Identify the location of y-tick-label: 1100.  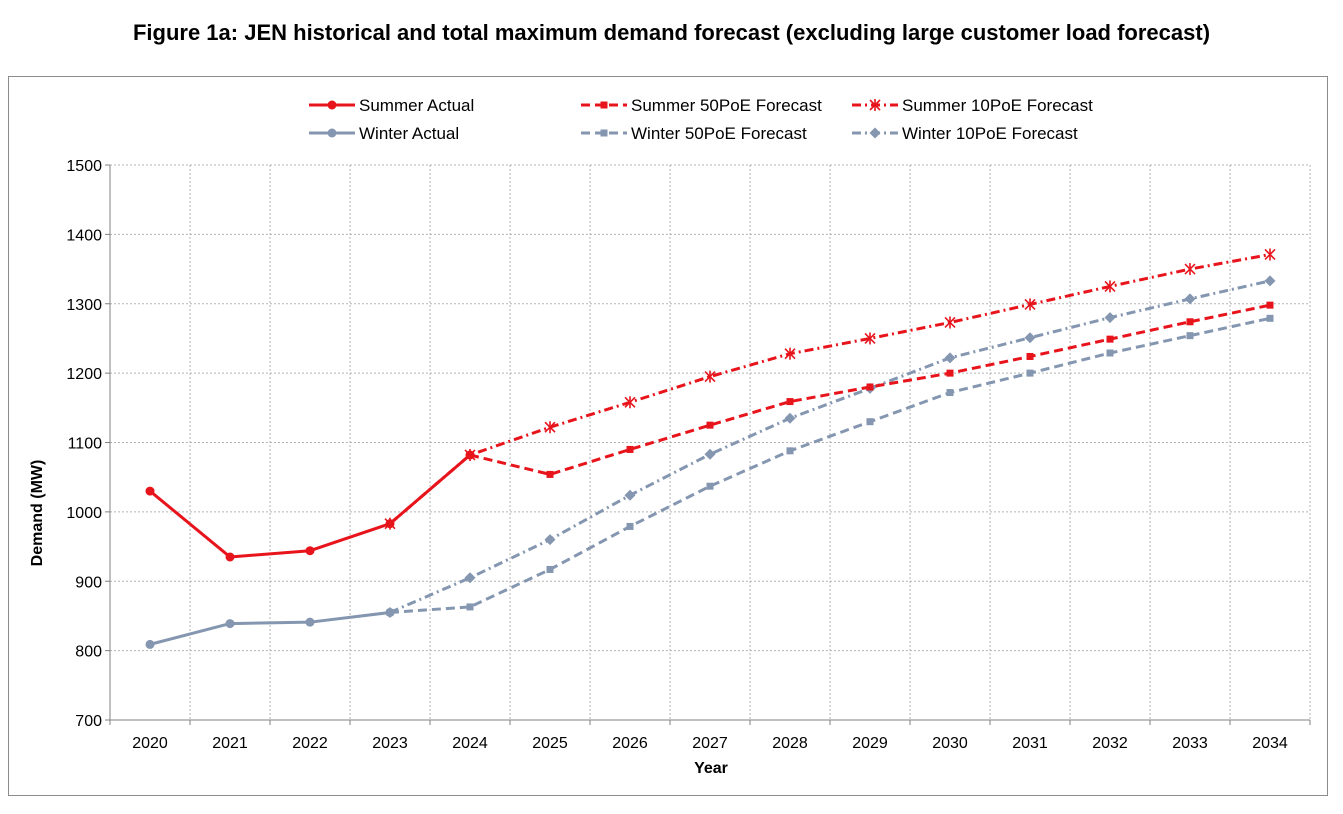
(85, 444).